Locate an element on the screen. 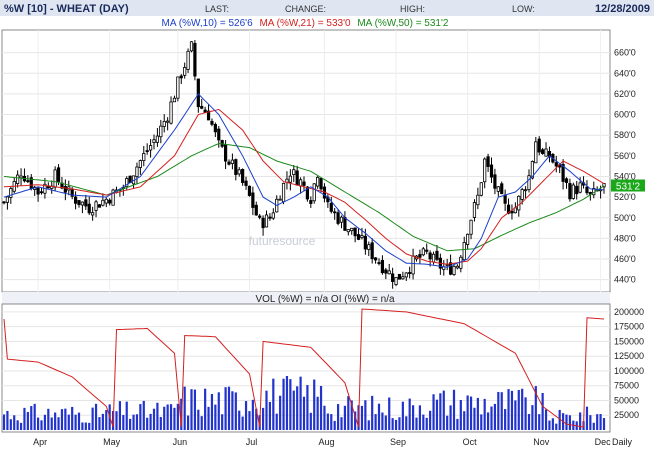  volume-tick-label: 100000 is located at coordinates (629, 371).